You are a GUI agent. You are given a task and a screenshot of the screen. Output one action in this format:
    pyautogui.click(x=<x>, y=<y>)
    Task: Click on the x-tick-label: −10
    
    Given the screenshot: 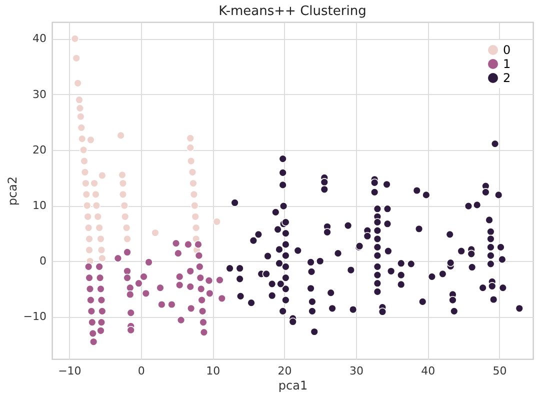 What is the action you would take?
    pyautogui.click(x=70, y=371)
    